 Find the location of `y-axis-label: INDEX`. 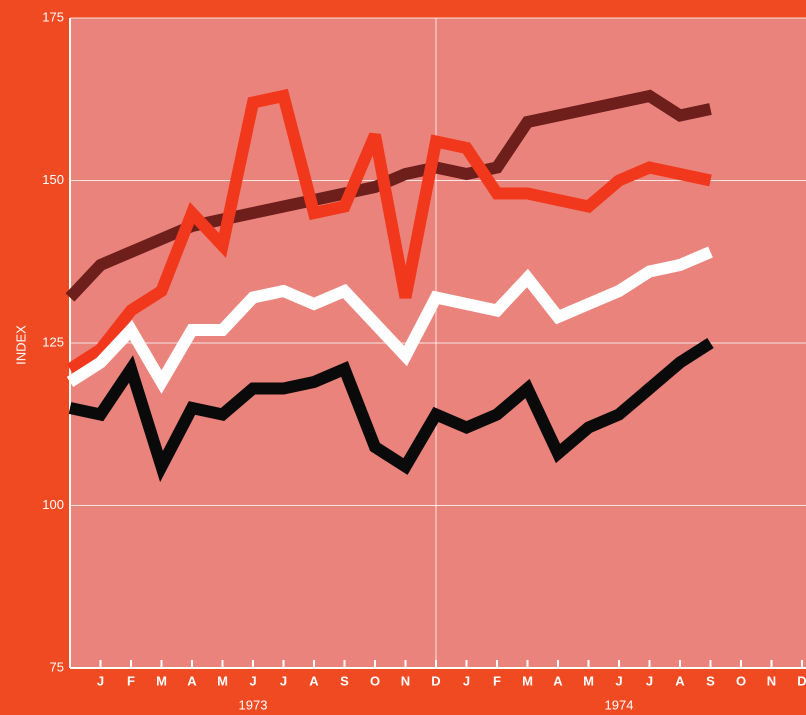

y-axis-label: INDEX is located at coordinates (20, 345).